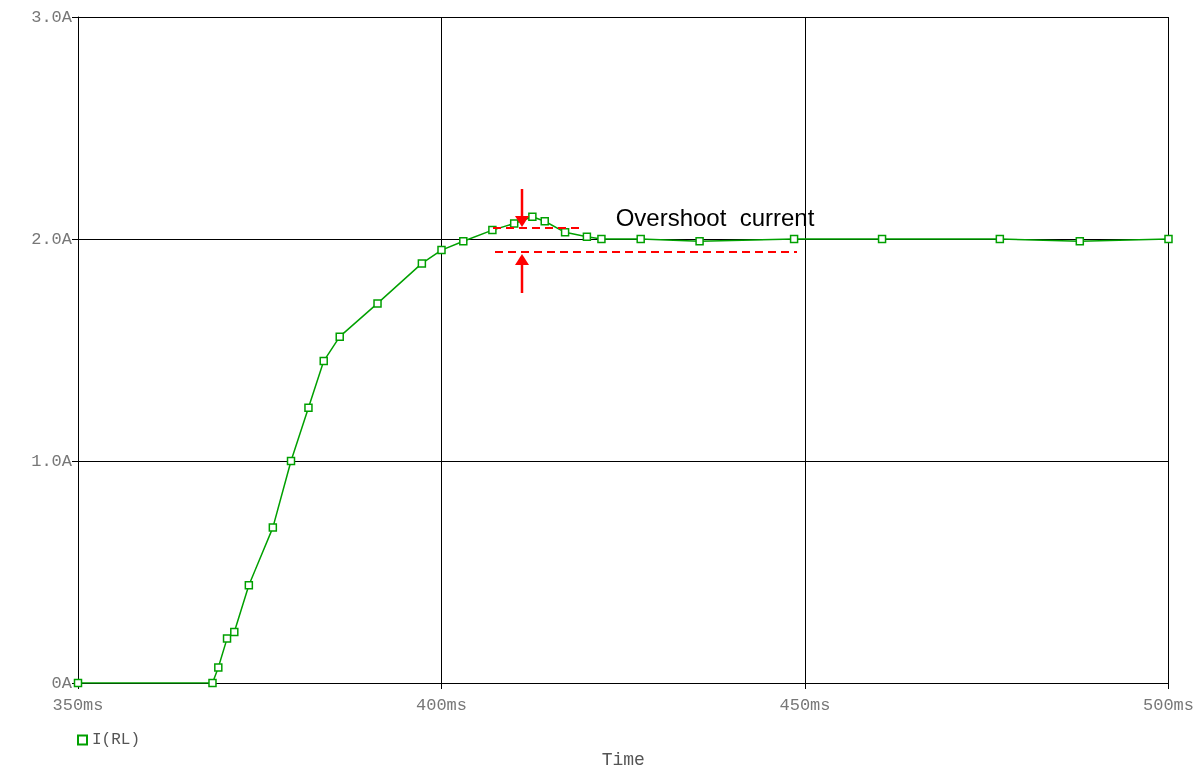 Image resolution: width=1197 pixels, height=775 pixels. What do you see at coordinates (623, 760) in the screenshot?
I see `x-axis-title: Time` at bounding box center [623, 760].